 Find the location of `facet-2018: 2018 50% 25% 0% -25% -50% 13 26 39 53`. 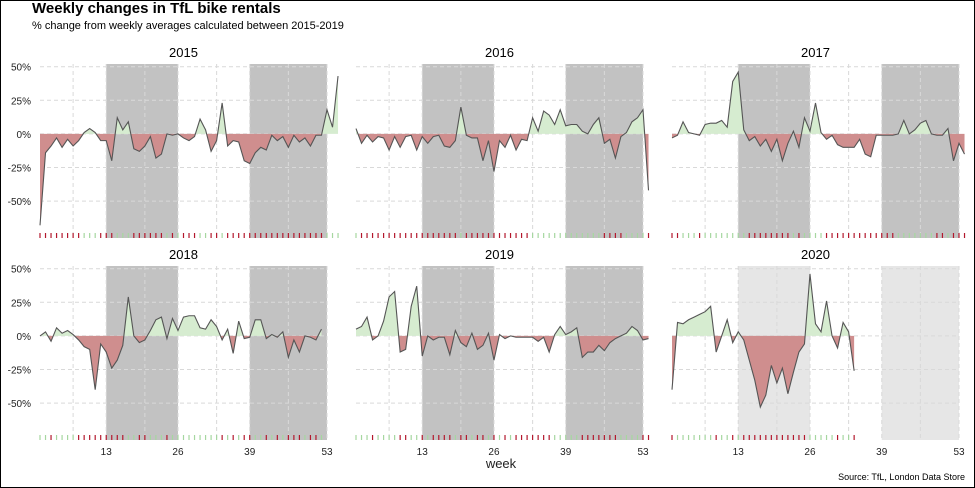

facet-2018: 2018 50% 25% 0% -25% -50% 13 26 39 53 is located at coordinates (170, 352).